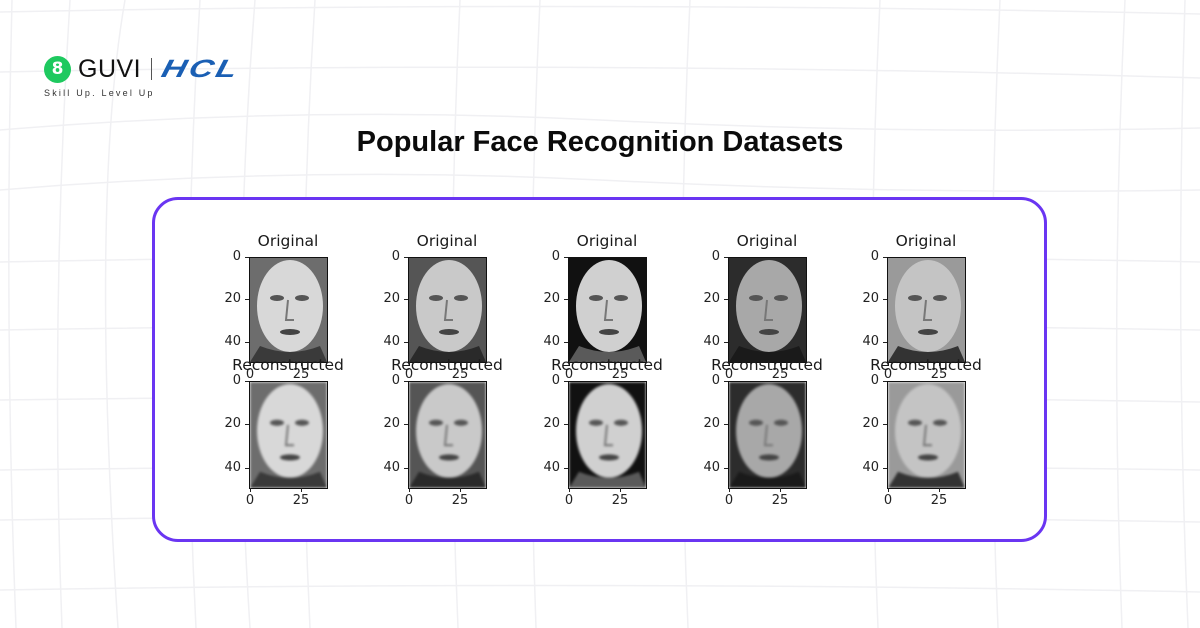 Image resolution: width=1200 pixels, height=628 pixels. Describe the element at coordinates (201, 68) in the screenshot. I see `hcl-wordmark: HCL` at that location.